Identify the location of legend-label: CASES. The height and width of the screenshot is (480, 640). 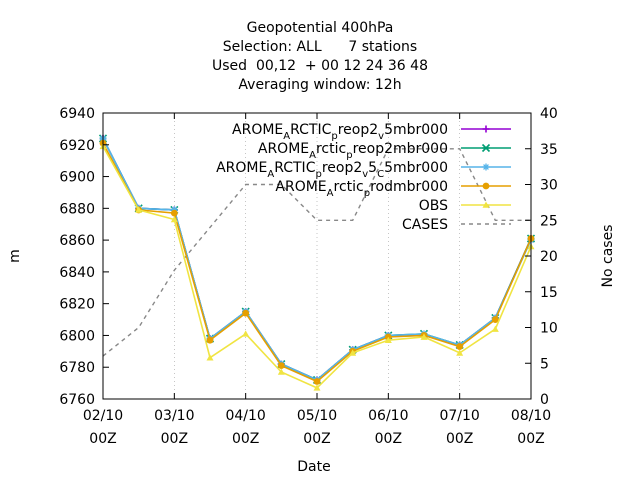
(425, 225).